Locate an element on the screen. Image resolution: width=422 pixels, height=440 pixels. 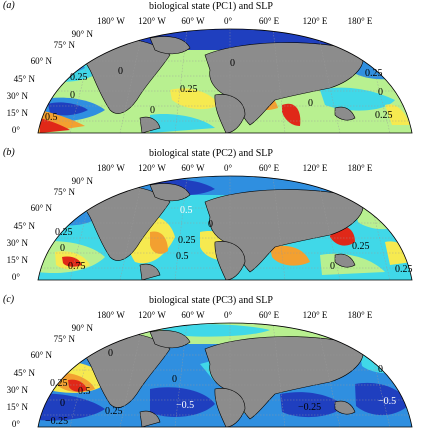
panel-letter: (a) is located at coordinates (9, 5).